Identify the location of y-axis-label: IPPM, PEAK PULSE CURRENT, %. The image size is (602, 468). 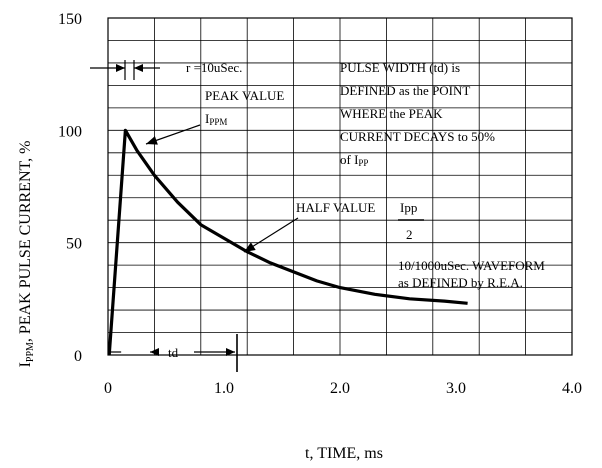
(26, 254).